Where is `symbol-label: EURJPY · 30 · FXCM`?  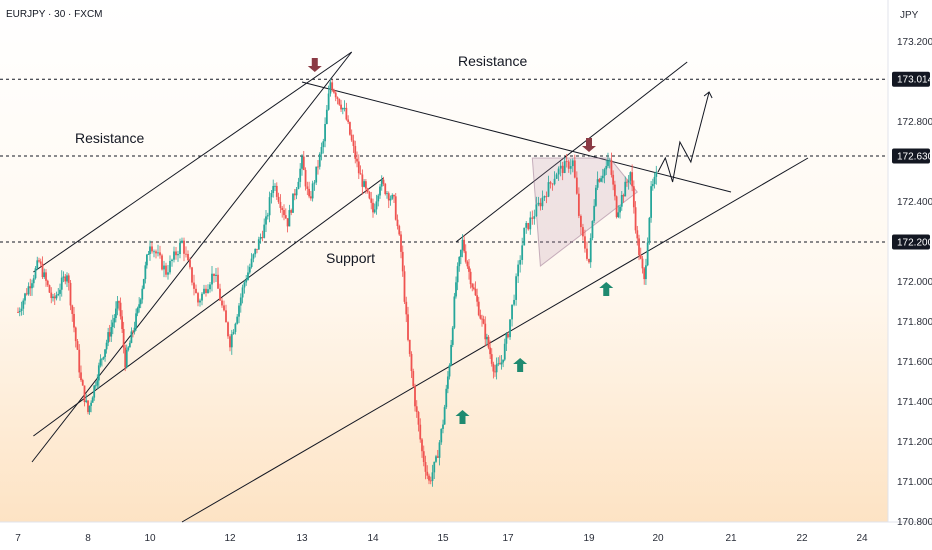
symbol-label: EURJPY · 30 · FXCM is located at coordinates (54, 14).